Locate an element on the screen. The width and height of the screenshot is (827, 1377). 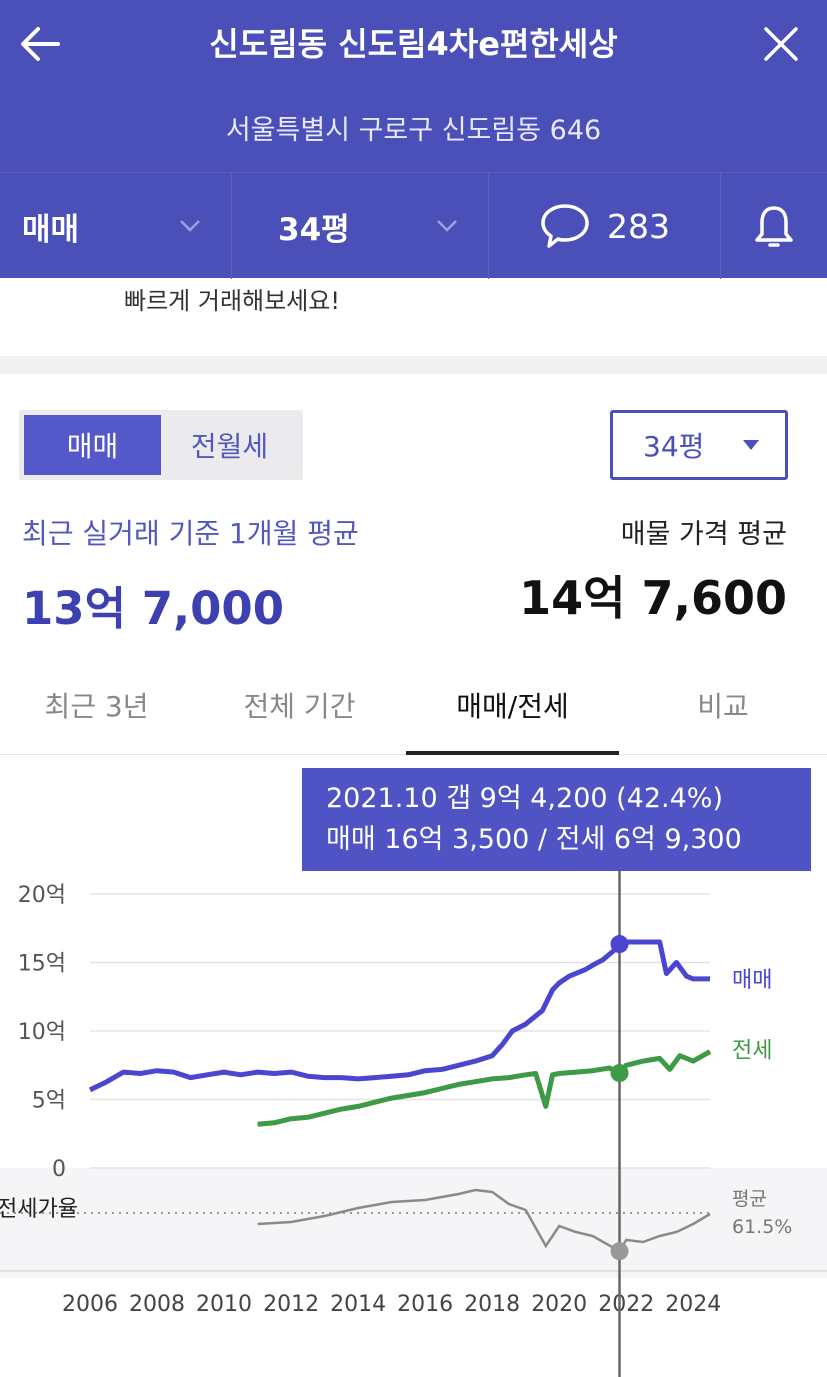
speech-bubble-icon is located at coordinates (565, 226).